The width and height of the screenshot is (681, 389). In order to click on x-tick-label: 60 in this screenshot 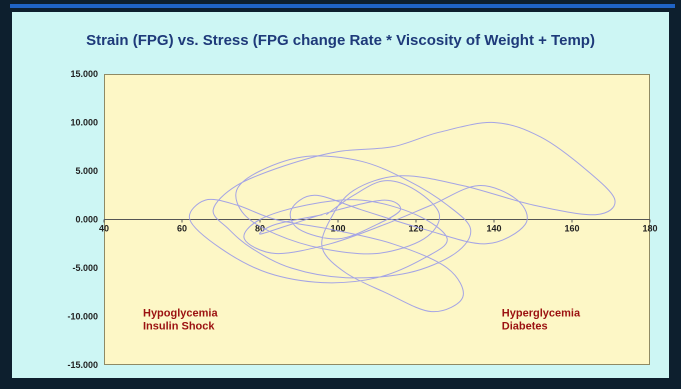, I will do `click(182, 229)`.